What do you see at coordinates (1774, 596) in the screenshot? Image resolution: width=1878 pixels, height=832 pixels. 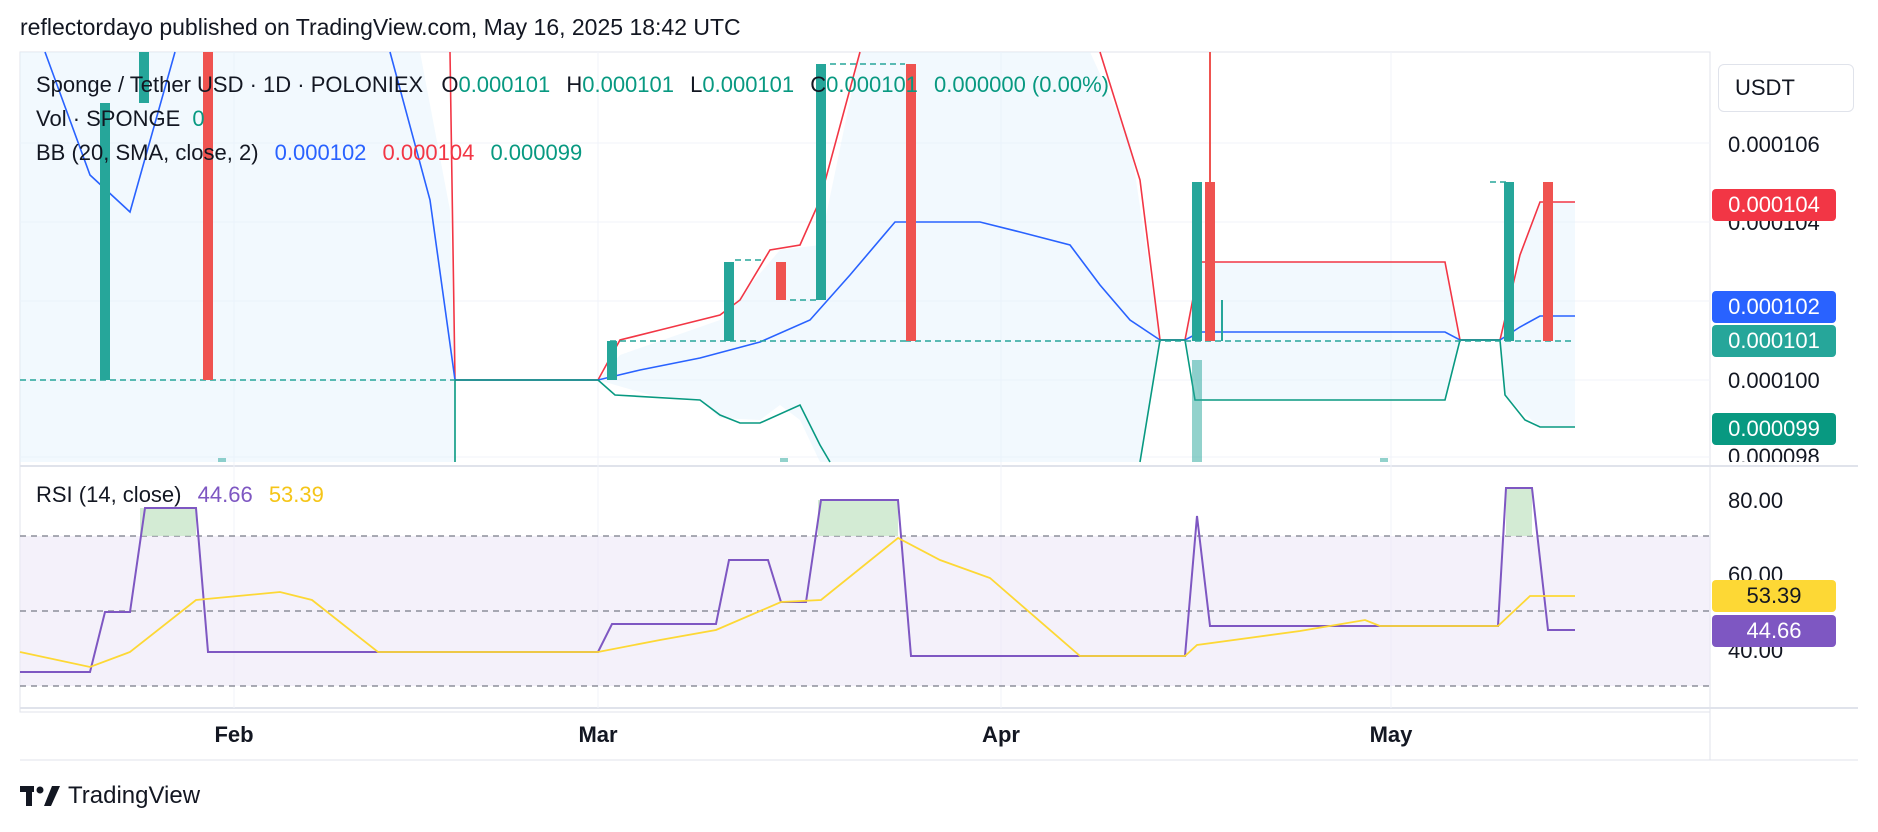 I see `rsi-ma-badge: 53.39` at bounding box center [1774, 596].